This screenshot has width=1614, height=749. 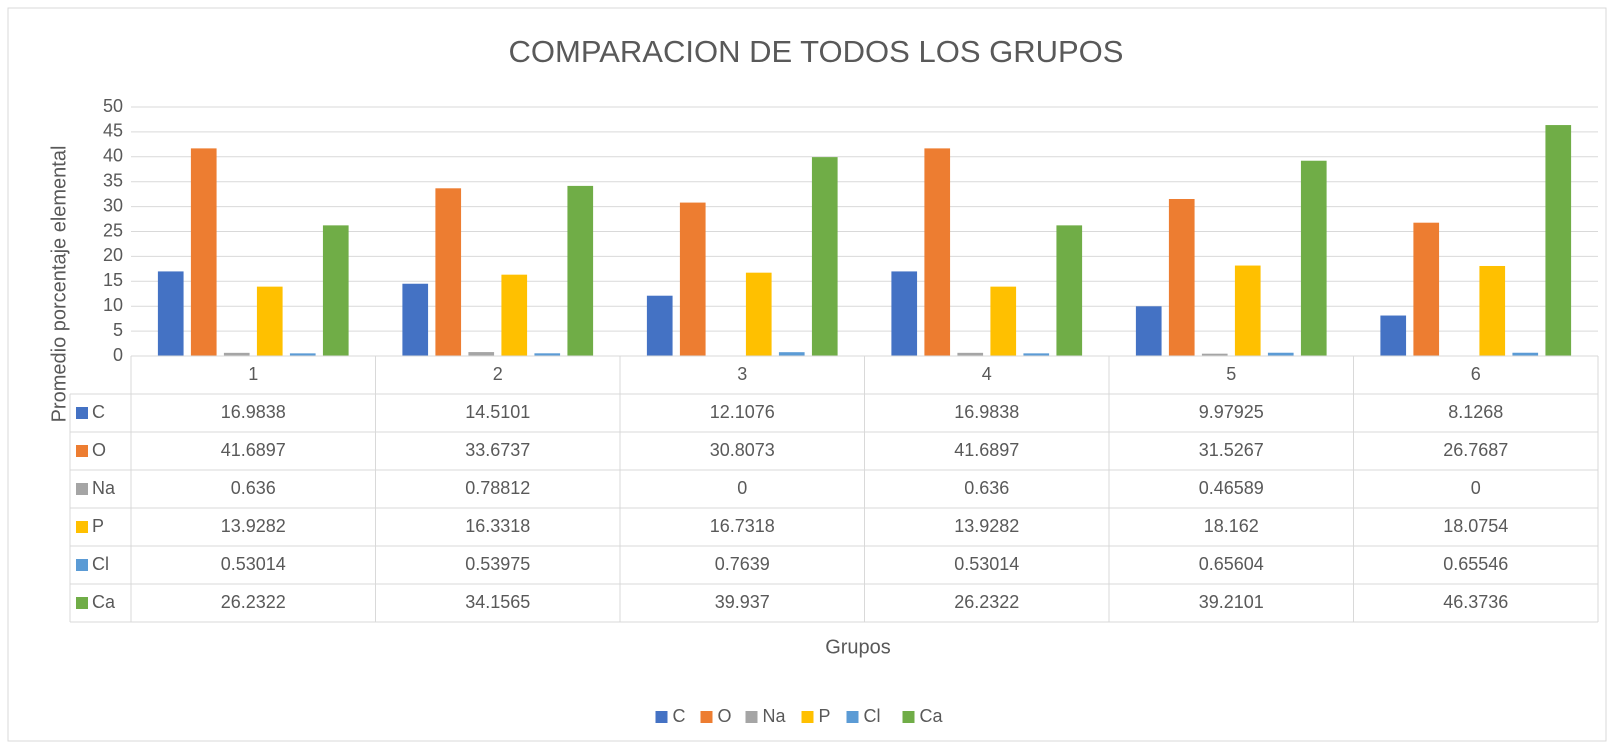 I want to click on y-tick-label: 45, so click(x=113, y=131).